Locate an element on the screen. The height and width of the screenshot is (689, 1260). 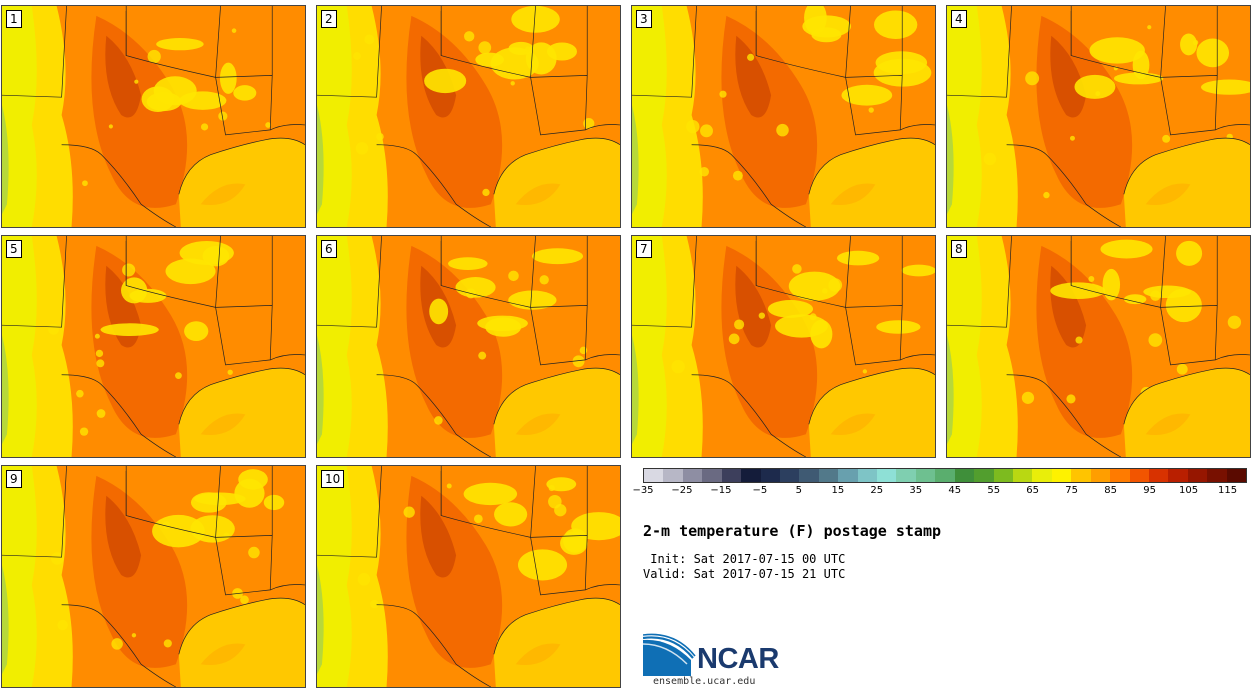
colorbar-tick-label: 85 is located at coordinates (1110, 490).